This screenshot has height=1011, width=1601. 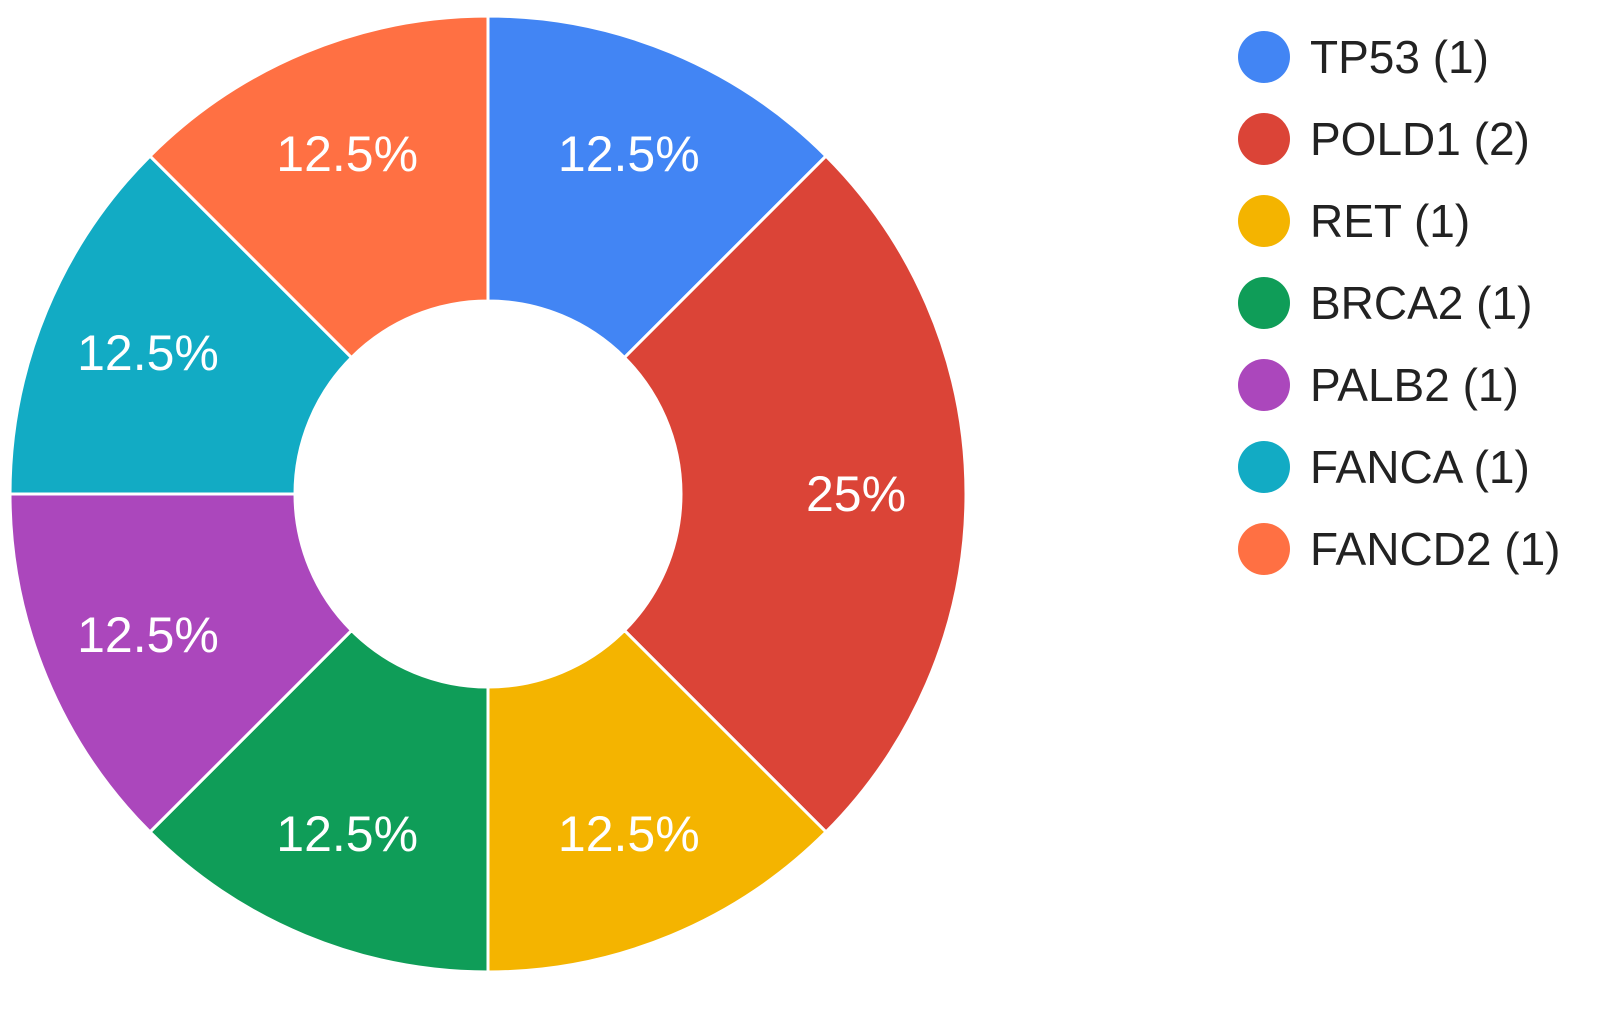 I want to click on slice-label-ret: 12.5%, so click(x=629, y=834).